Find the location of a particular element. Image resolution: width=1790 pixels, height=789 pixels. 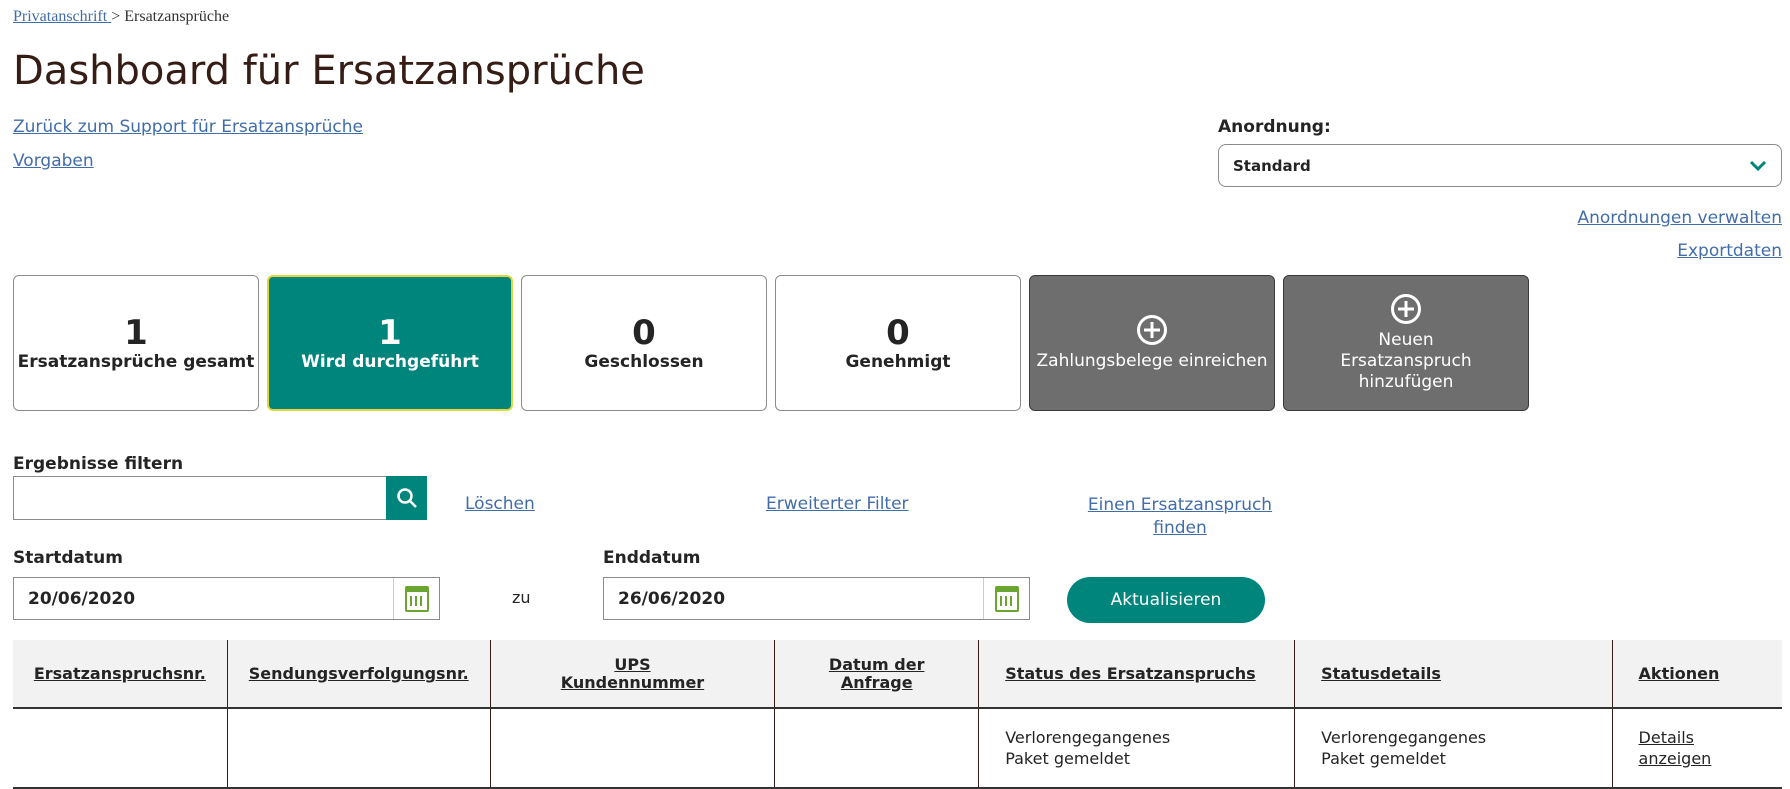

col-claim-number: Ersatzanspruchsnr. is located at coordinates (120, 674).